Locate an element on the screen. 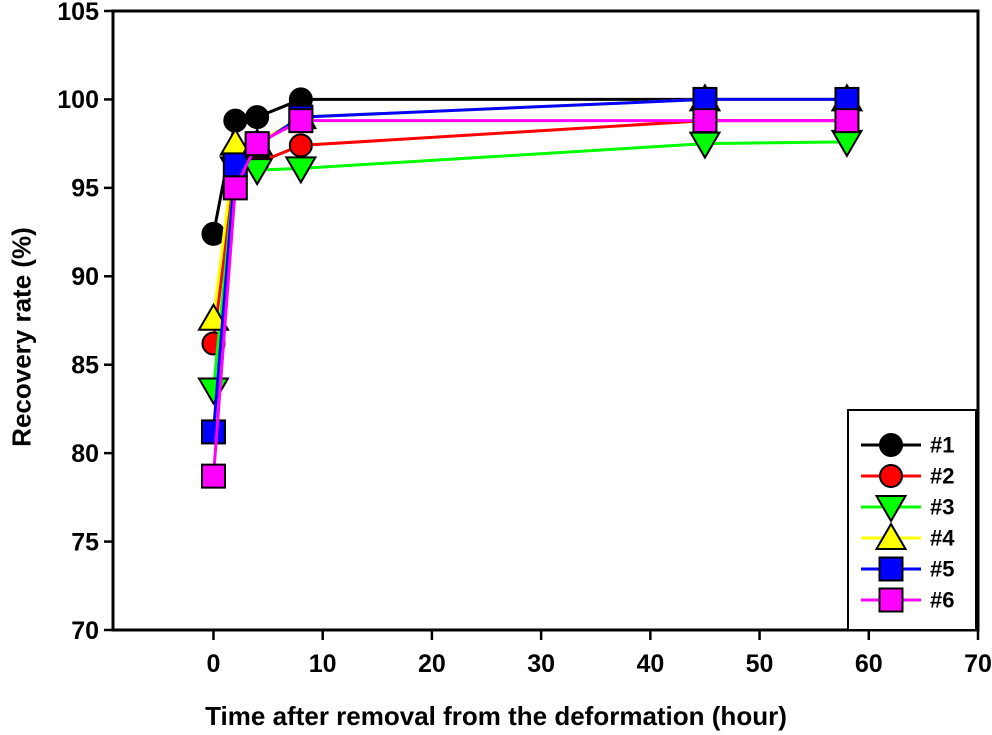  legend-label: #2 is located at coordinates (942, 476).